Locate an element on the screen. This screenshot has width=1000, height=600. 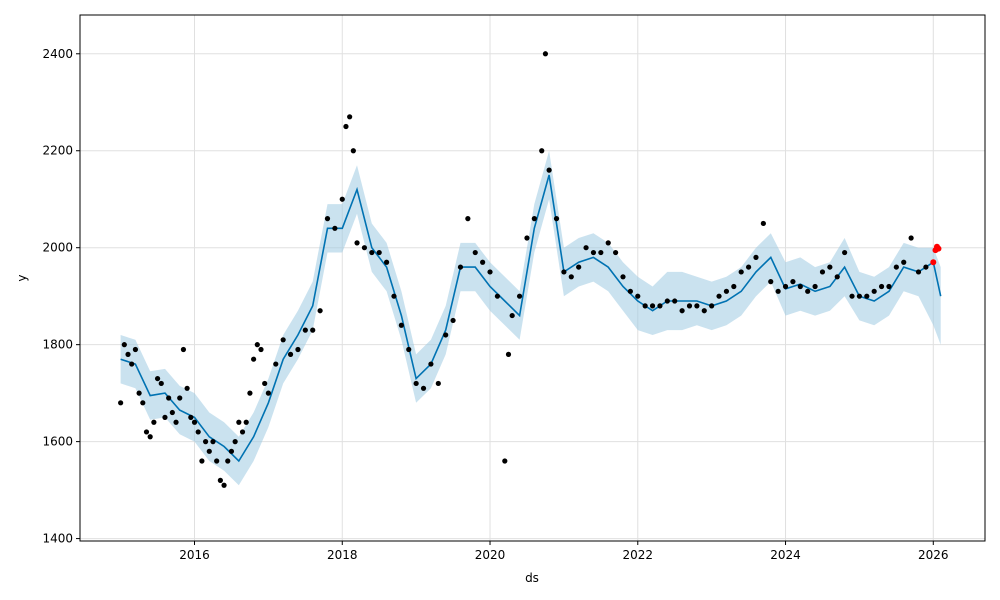
recent-points is located at coordinates (936, 254).